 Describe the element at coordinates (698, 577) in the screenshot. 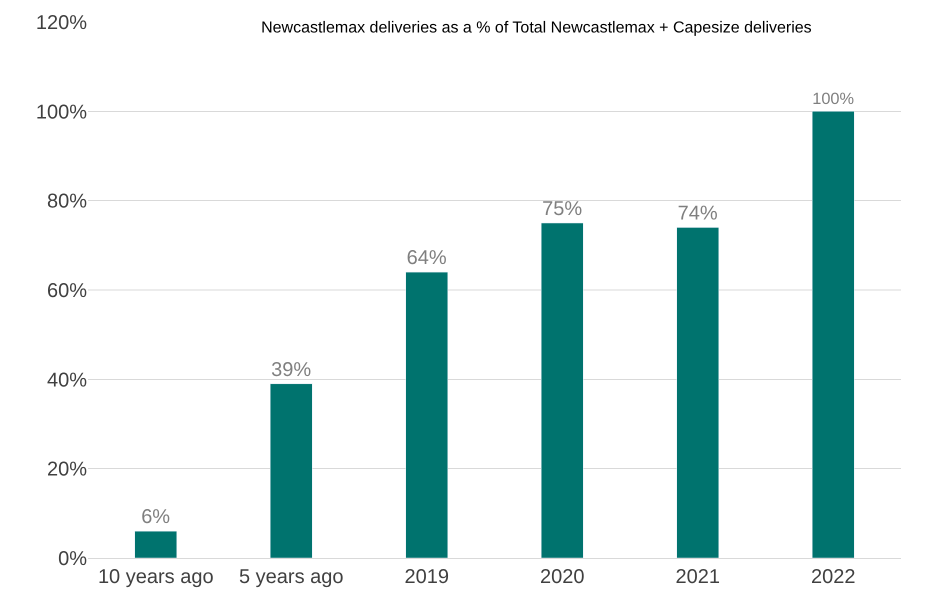

I see `x-tick-label: 2021` at that location.